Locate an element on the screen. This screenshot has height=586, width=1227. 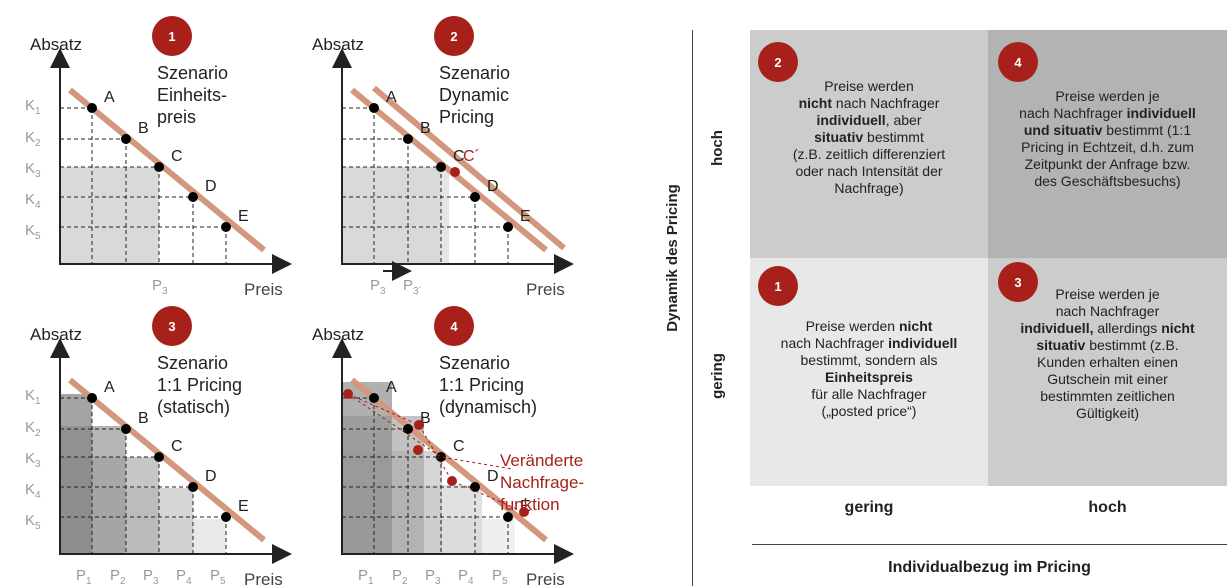
cell-text-line: situativ bestimmt is located at coordinates (869, 137).